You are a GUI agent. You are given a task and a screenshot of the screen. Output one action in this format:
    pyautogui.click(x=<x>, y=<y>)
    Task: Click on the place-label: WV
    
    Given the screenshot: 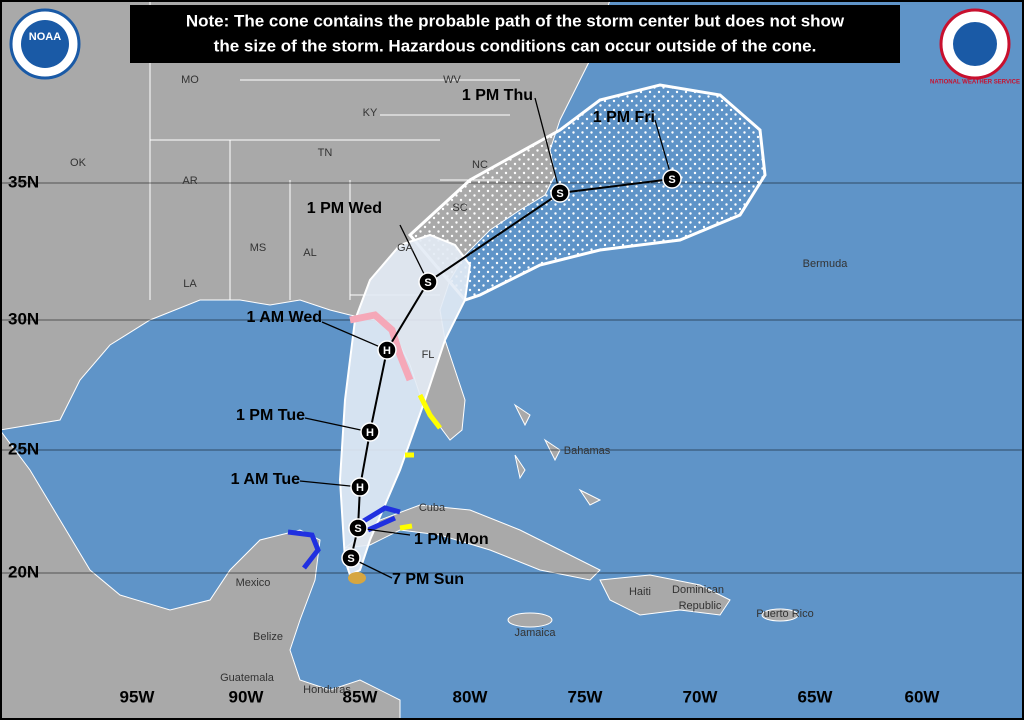 What is the action you would take?
    pyautogui.click(x=452, y=80)
    